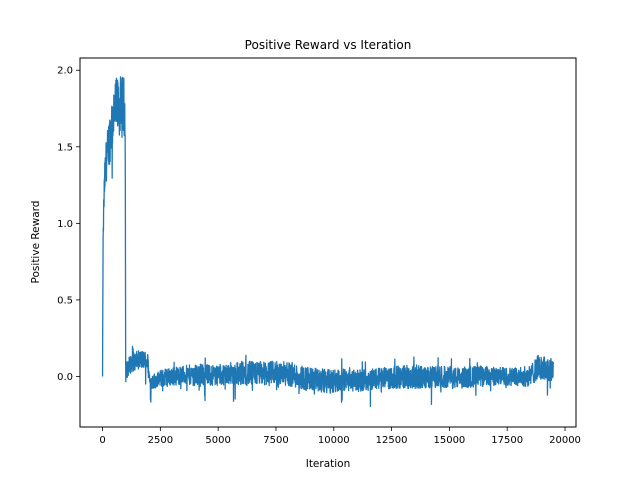  What do you see at coordinates (565, 440) in the screenshot?
I see `x-tick-label: 20000` at bounding box center [565, 440].